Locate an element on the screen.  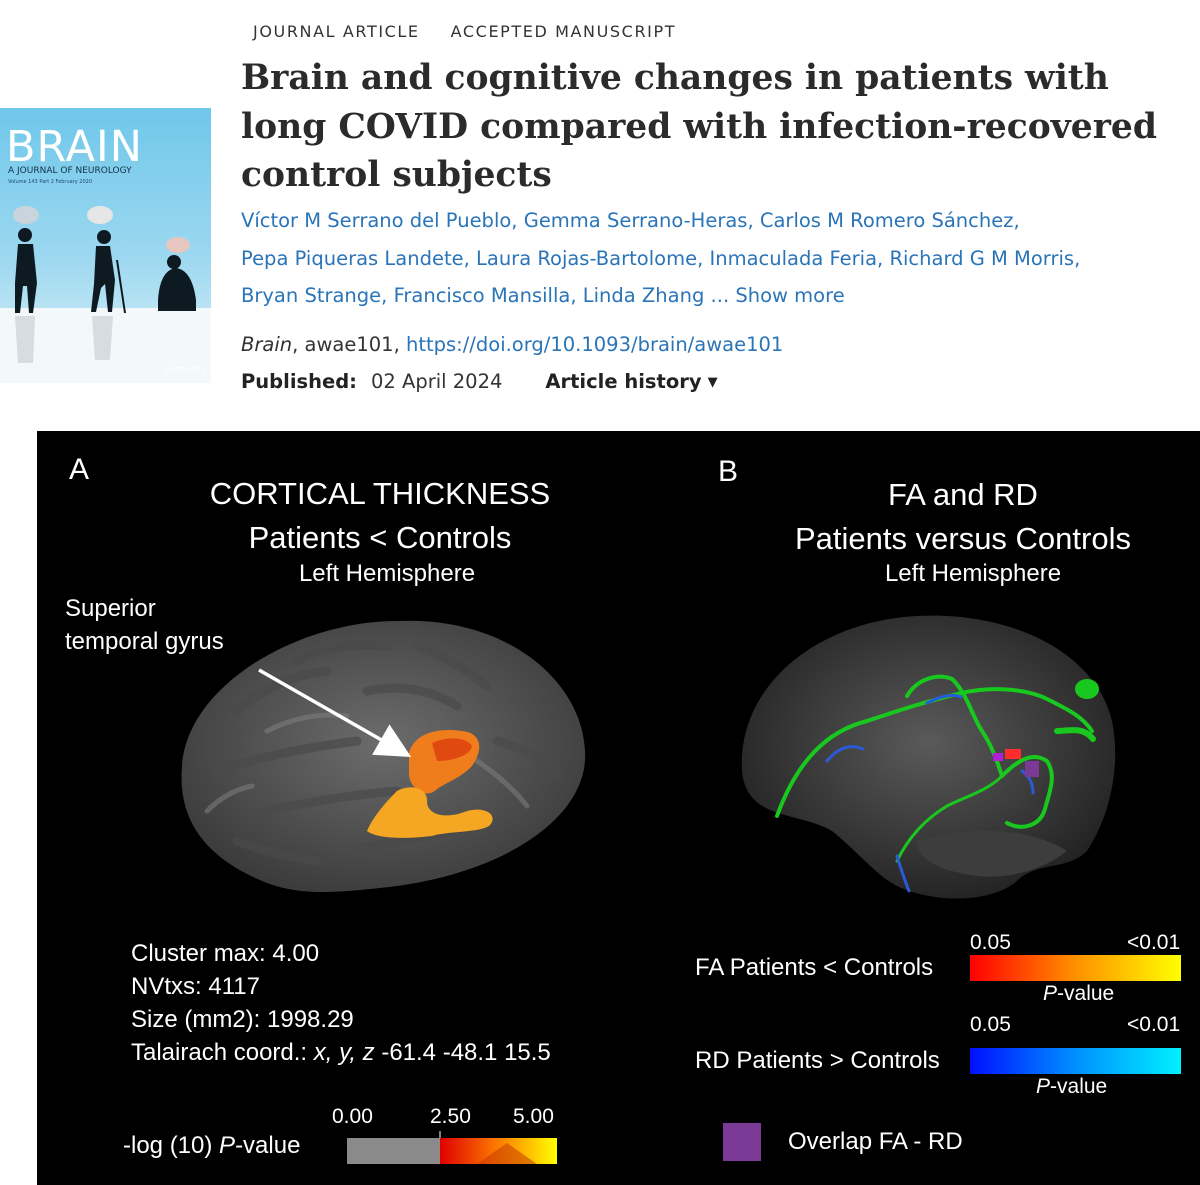
caret-down-icon: ▼ is located at coordinates (712, 382).